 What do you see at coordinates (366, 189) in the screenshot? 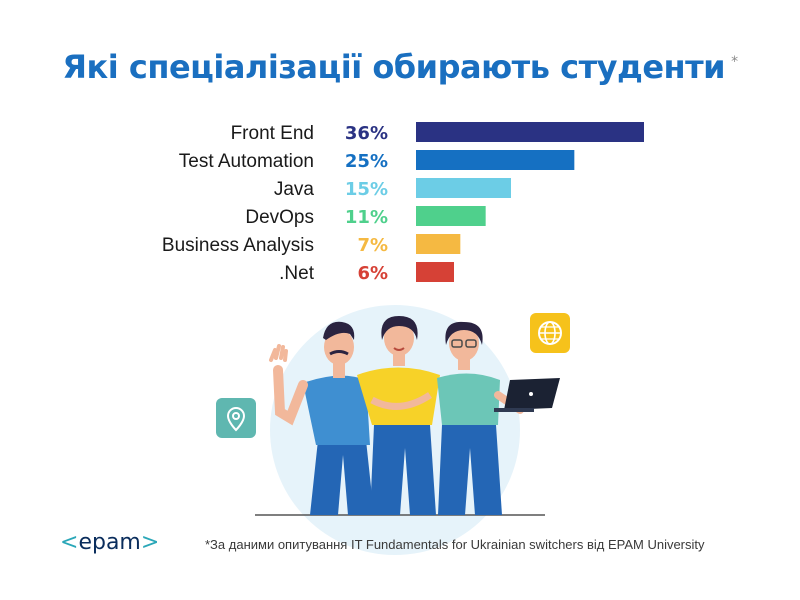
I see `value-label: 15%` at bounding box center [366, 189].